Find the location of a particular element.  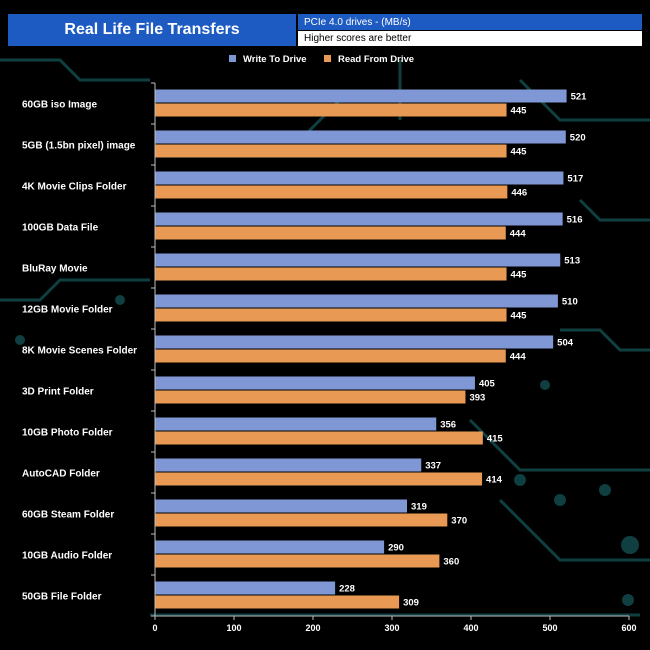

category-label: 4K Movie Clips Folder is located at coordinates (74, 187).